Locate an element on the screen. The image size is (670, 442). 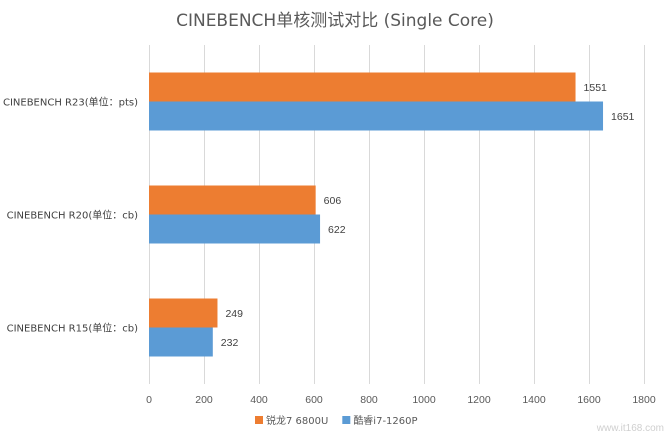
x-tick-label: 600 is located at coordinates (314, 400).